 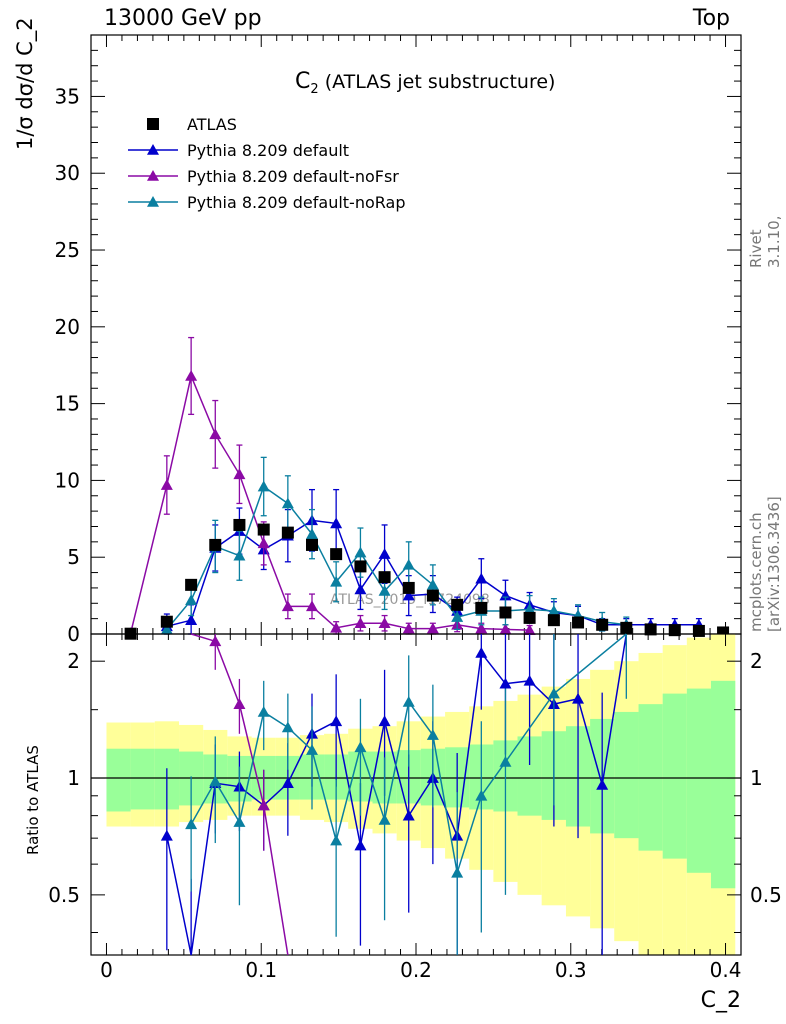 What do you see at coordinates (396, 557) in the screenshot?
I see `series-line` at bounding box center [396, 557].